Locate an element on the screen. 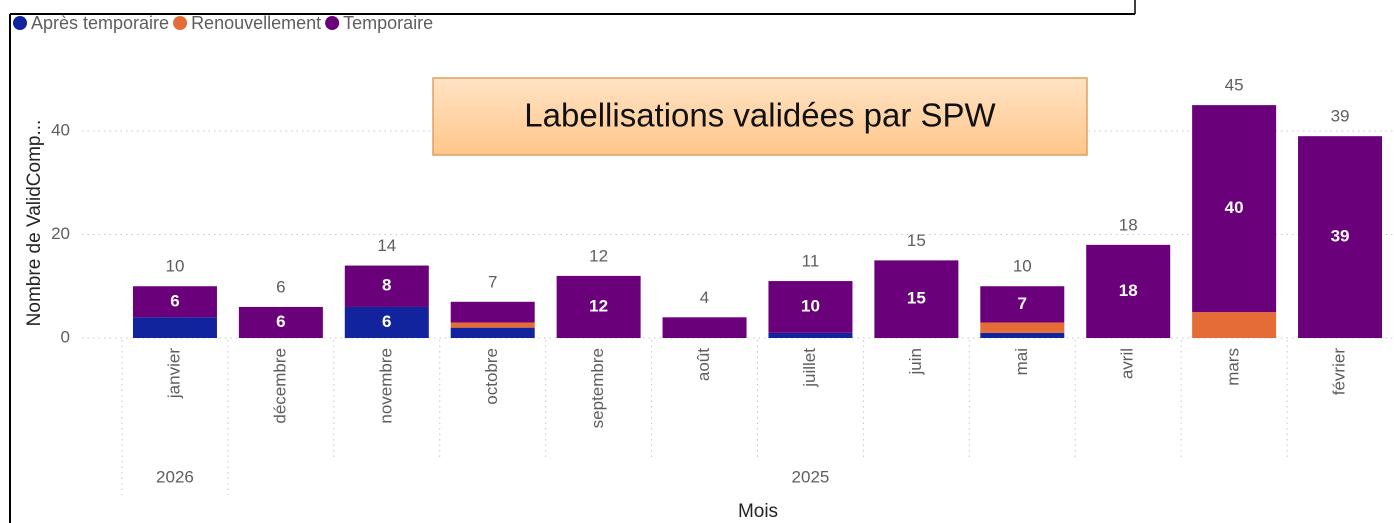  x-tick-label: mai is located at coordinates (1021, 361).